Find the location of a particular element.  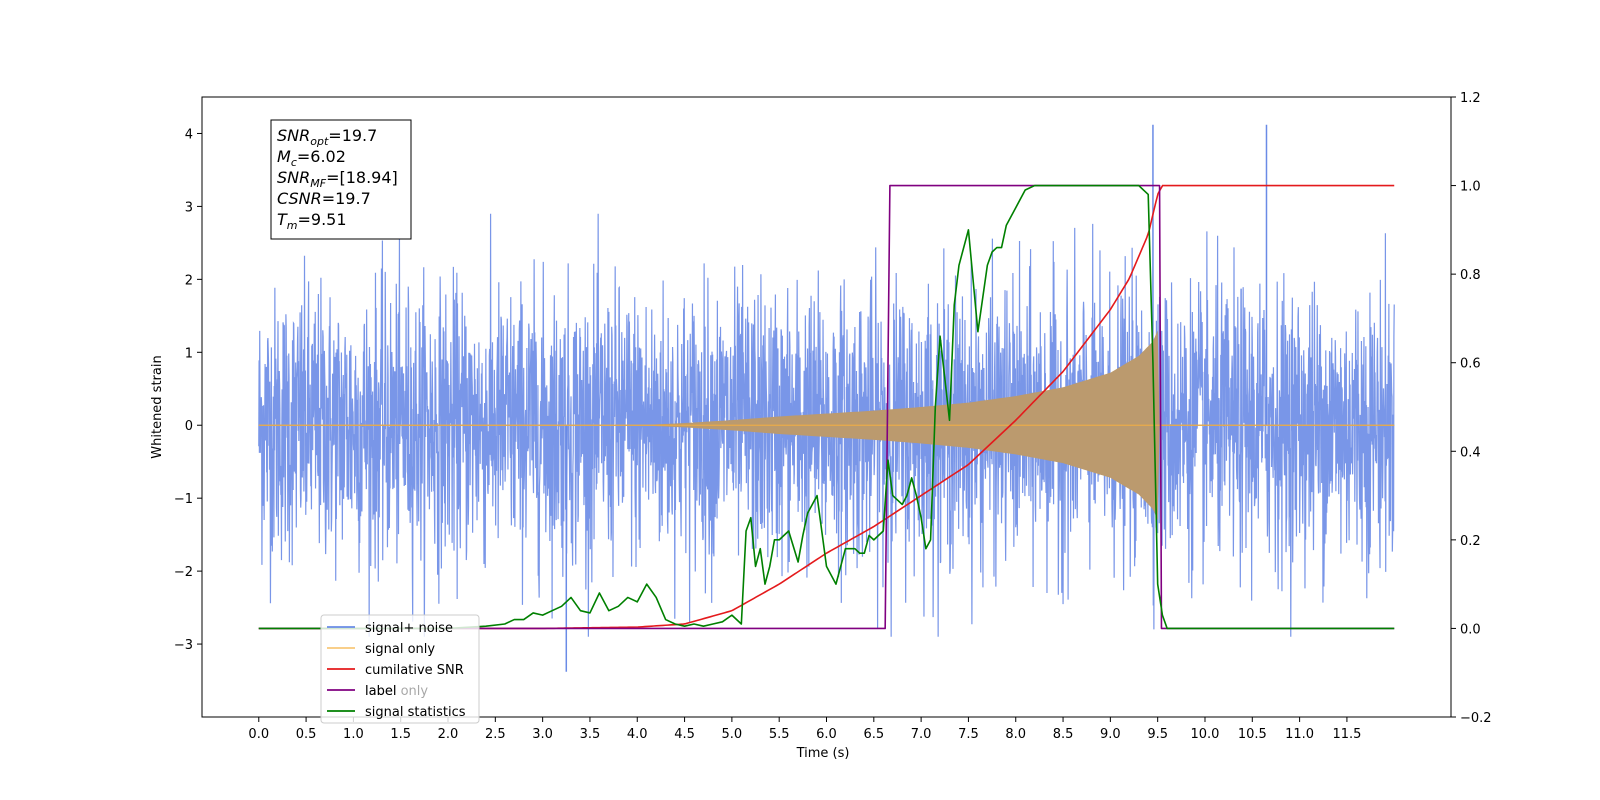

y-tick-label: −1 is located at coordinates (183, 499).